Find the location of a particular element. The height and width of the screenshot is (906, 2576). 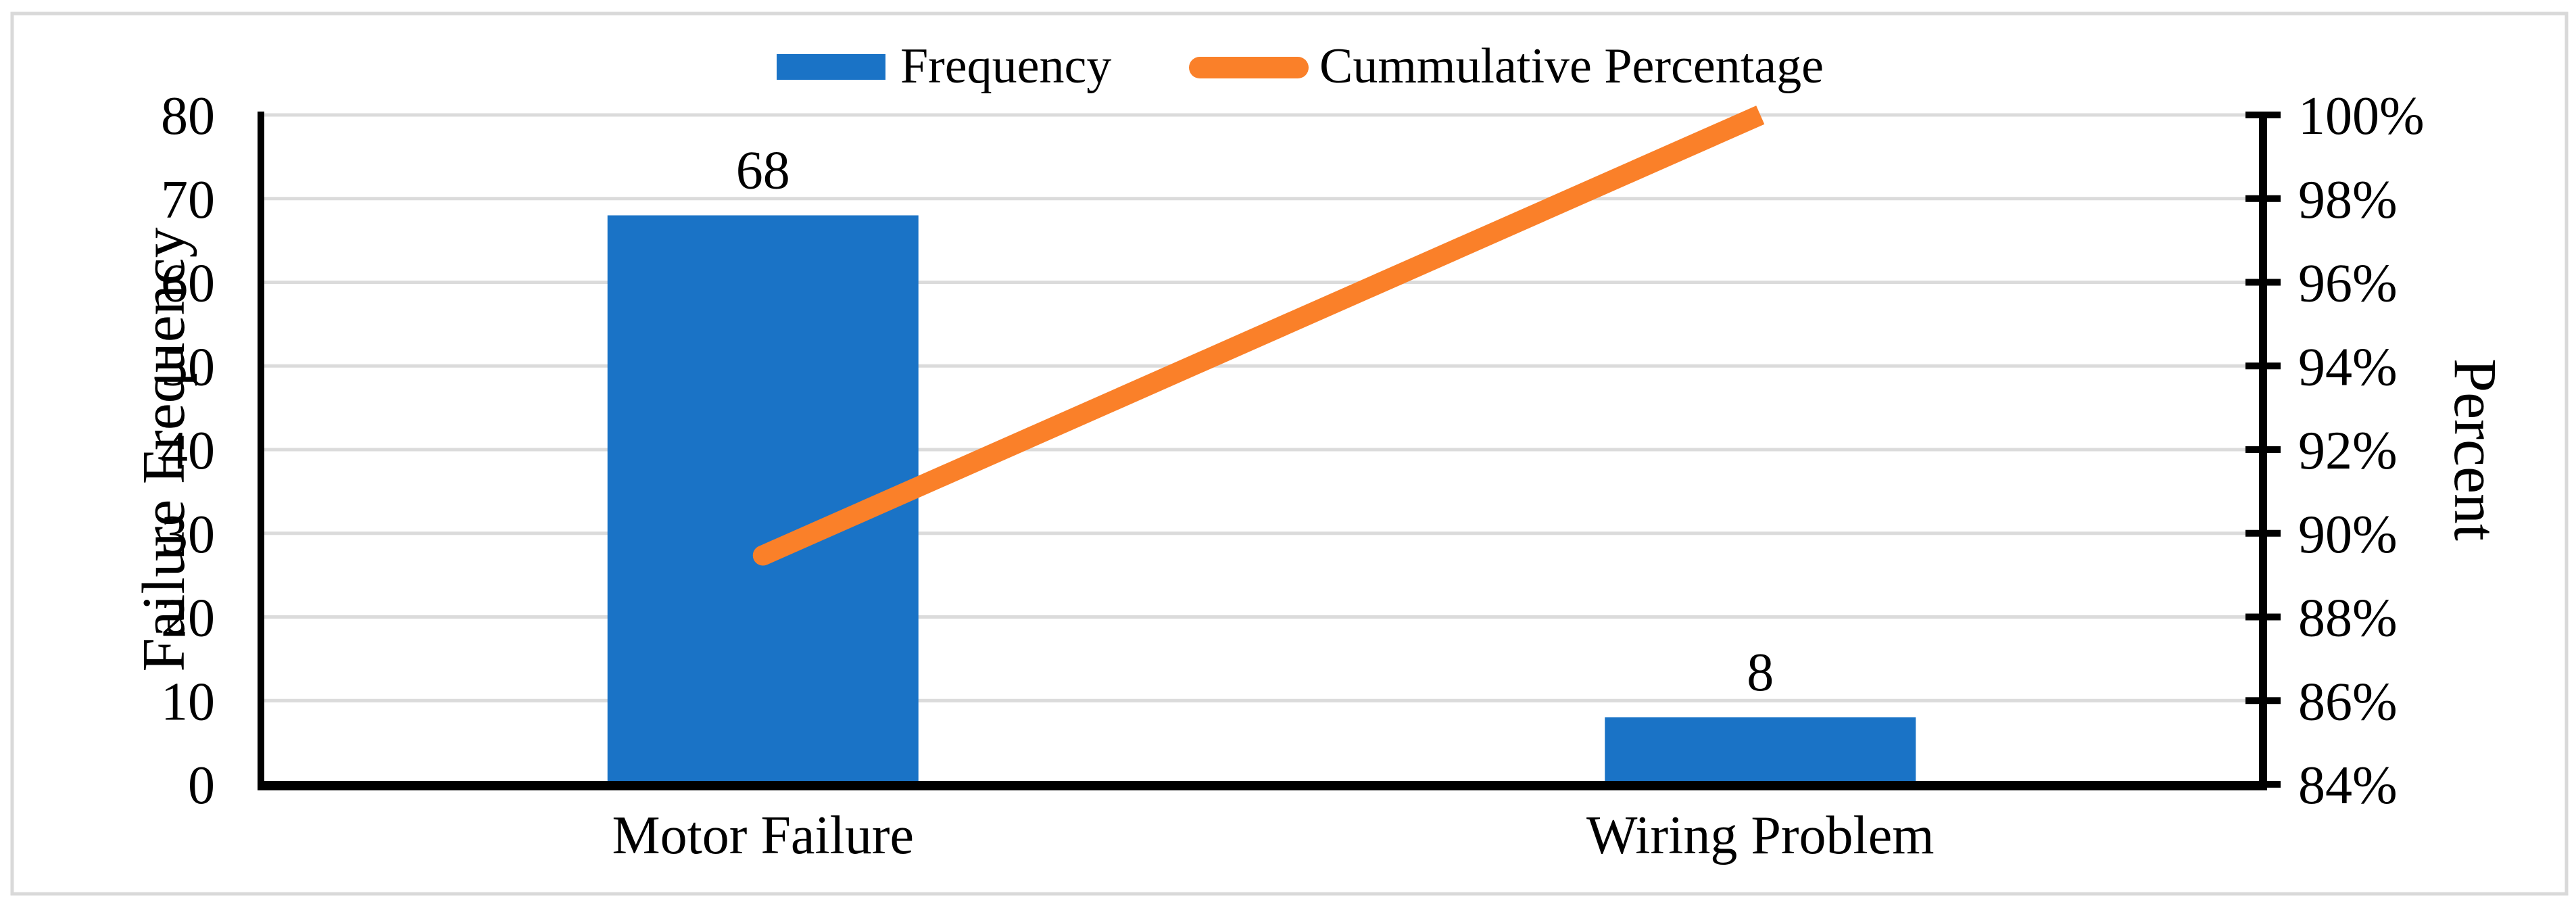

right-axis-tick-labels: 84% 86% 88% 90% 92% 94% 96% 98% 100% is located at coordinates (2361, 451).